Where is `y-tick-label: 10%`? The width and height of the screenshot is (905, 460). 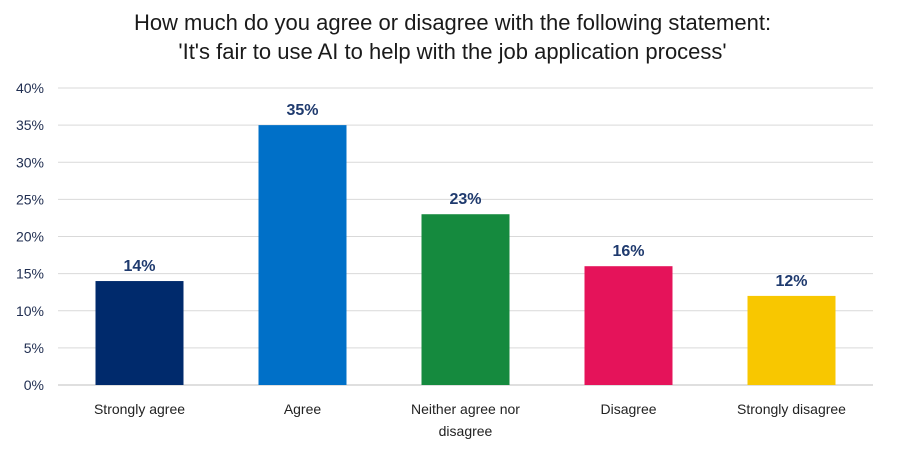 y-tick-label: 10% is located at coordinates (30, 311).